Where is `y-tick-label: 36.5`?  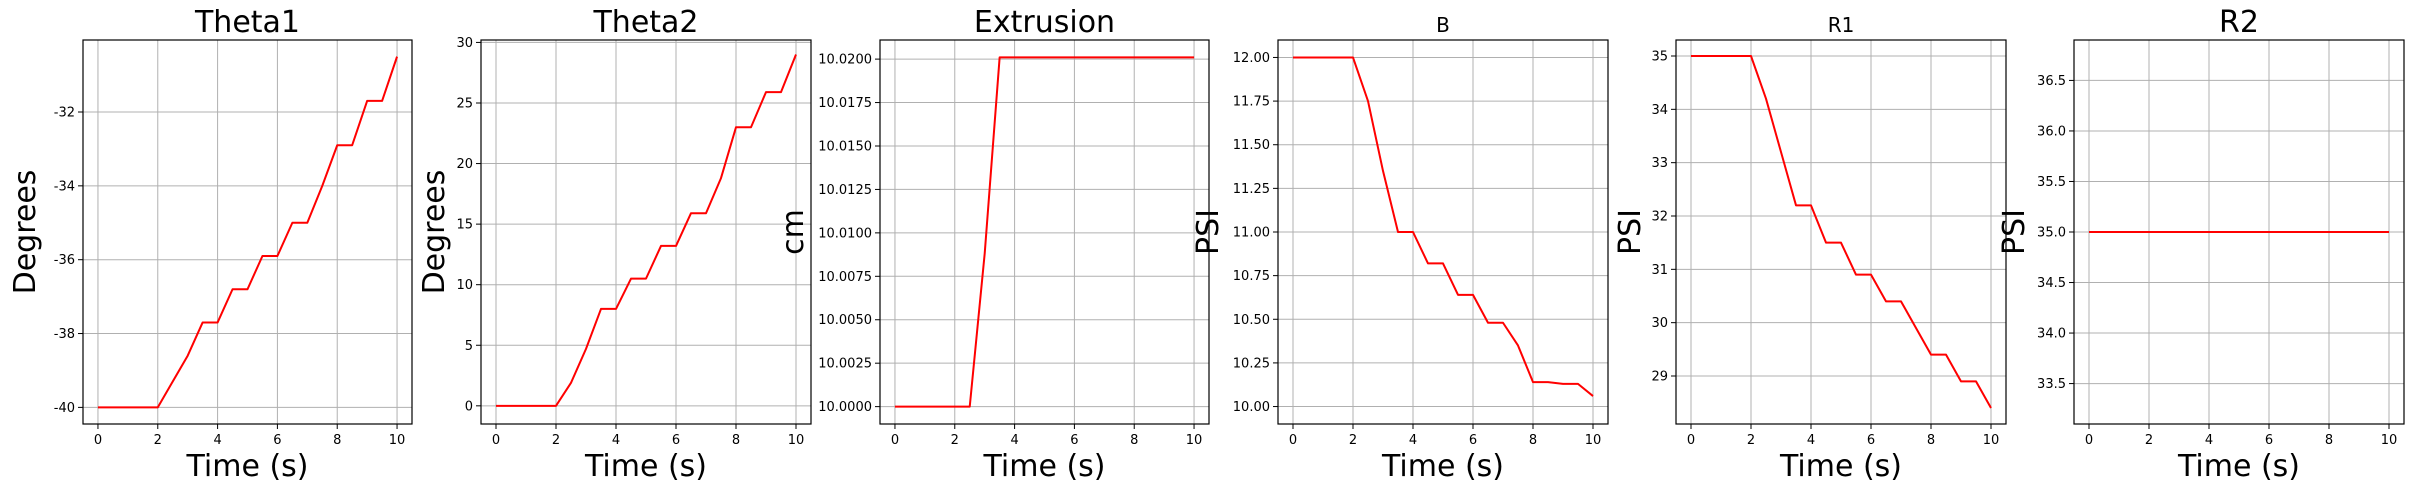 y-tick-label: 36.5 is located at coordinates (2051, 81).